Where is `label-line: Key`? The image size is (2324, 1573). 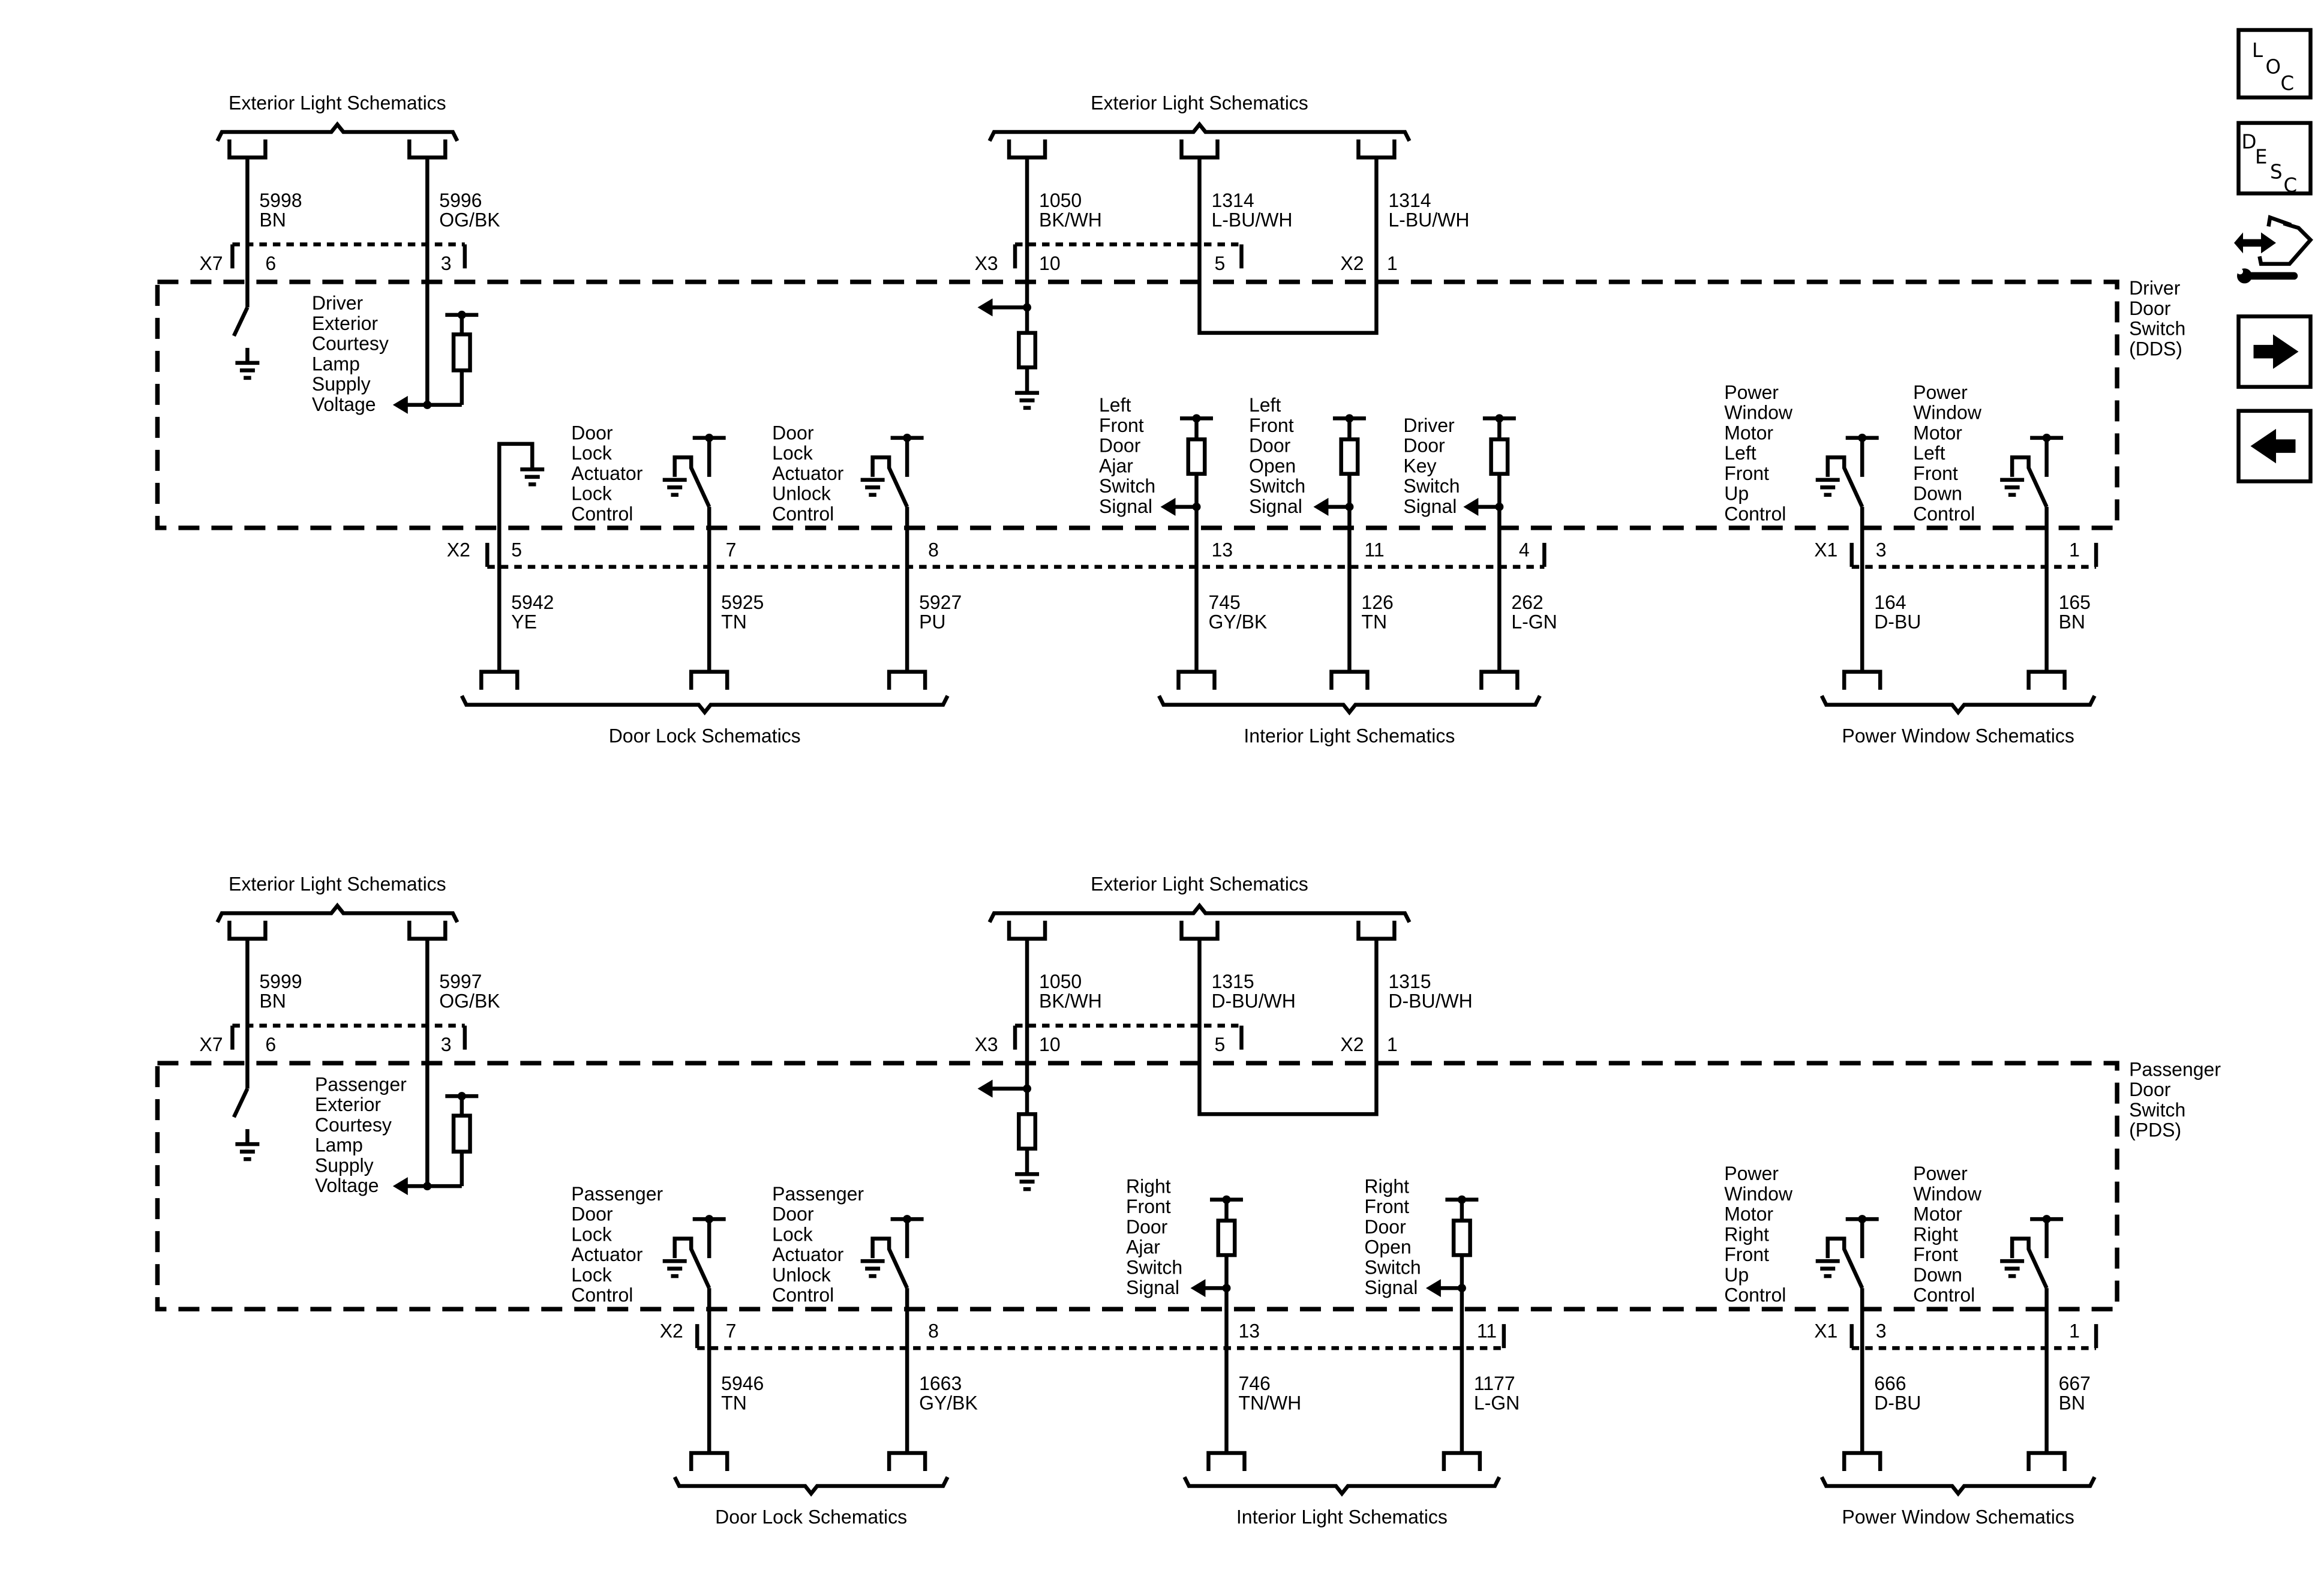
label-line: Key is located at coordinates (1419, 465).